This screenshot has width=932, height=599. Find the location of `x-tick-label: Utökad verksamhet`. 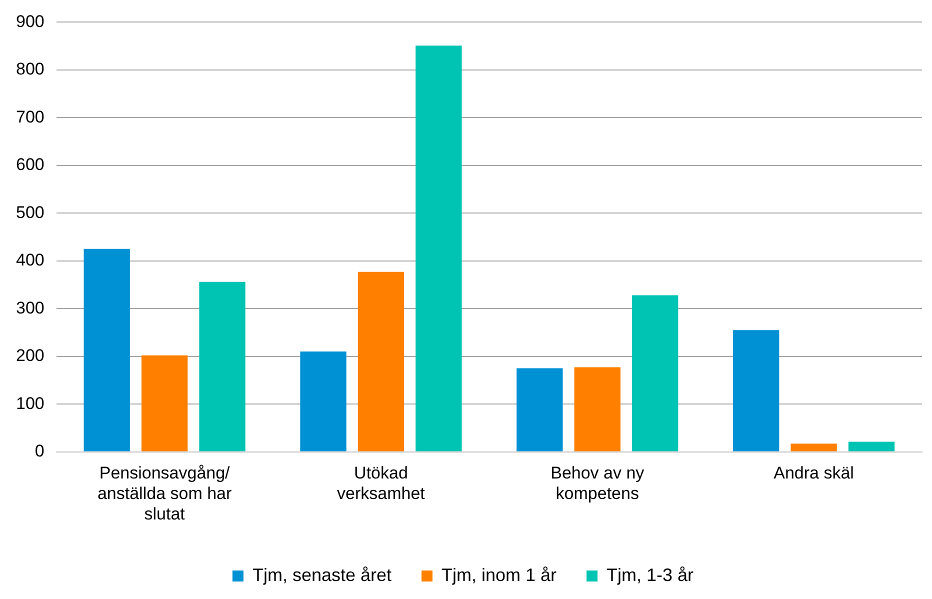

x-tick-label: Utökad verksamhet is located at coordinates (381, 484).